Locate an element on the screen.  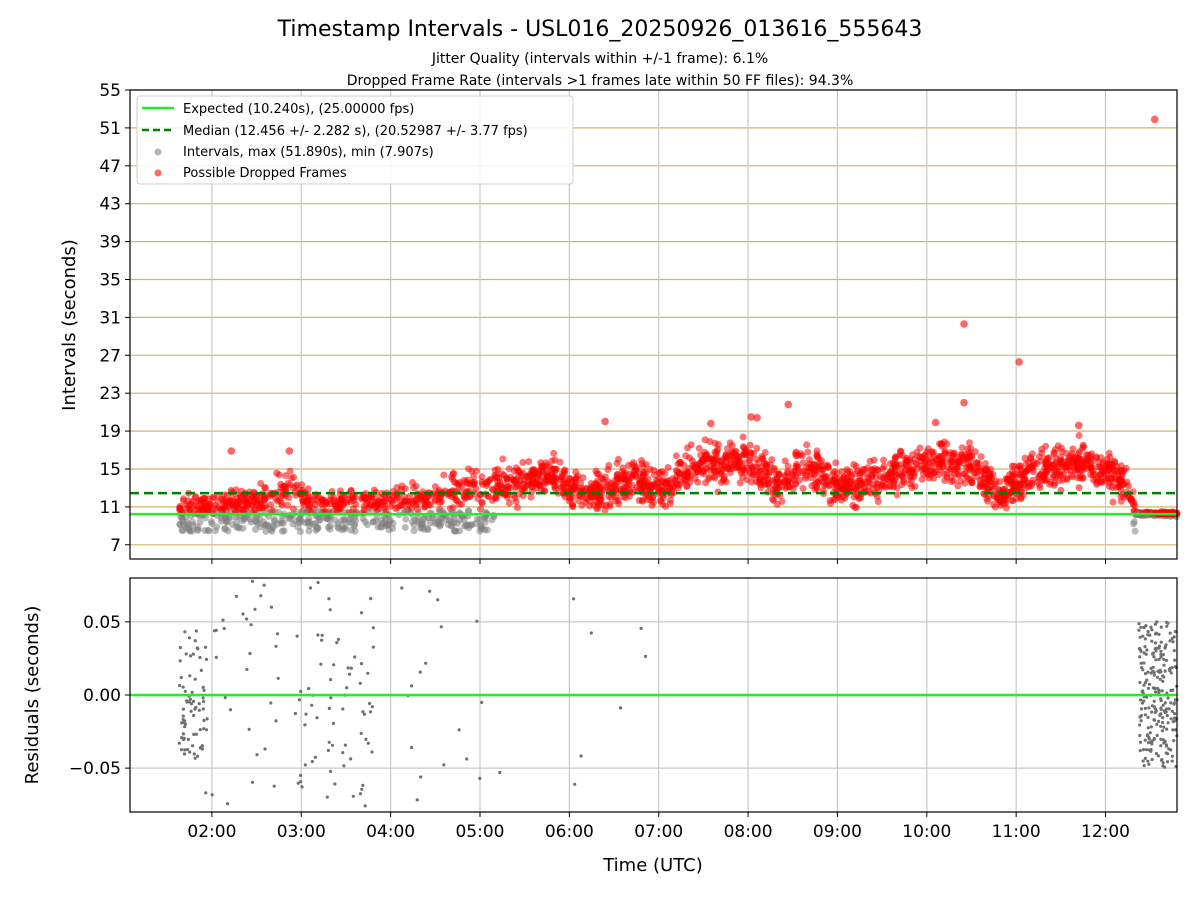
legend-intervals-marker is located at coordinates (158, 152).